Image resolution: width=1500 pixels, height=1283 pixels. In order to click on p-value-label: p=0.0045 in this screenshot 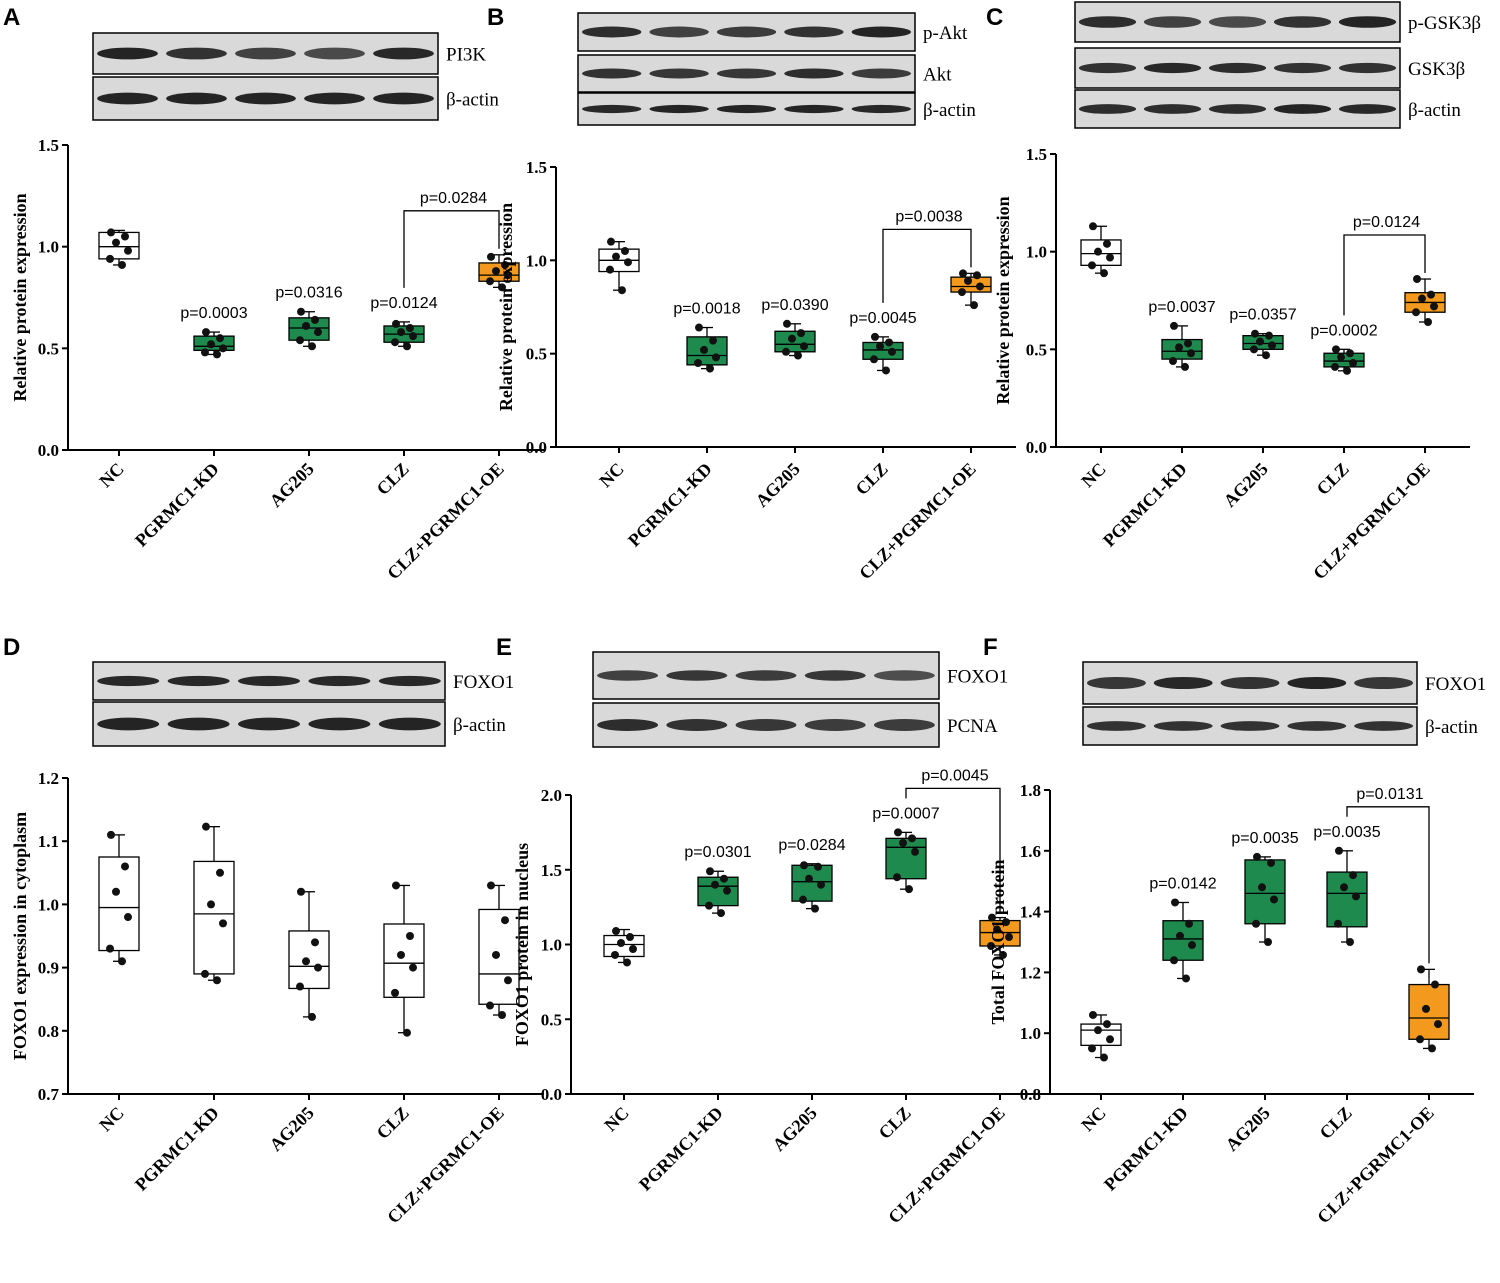, I will do `click(882, 318)`.